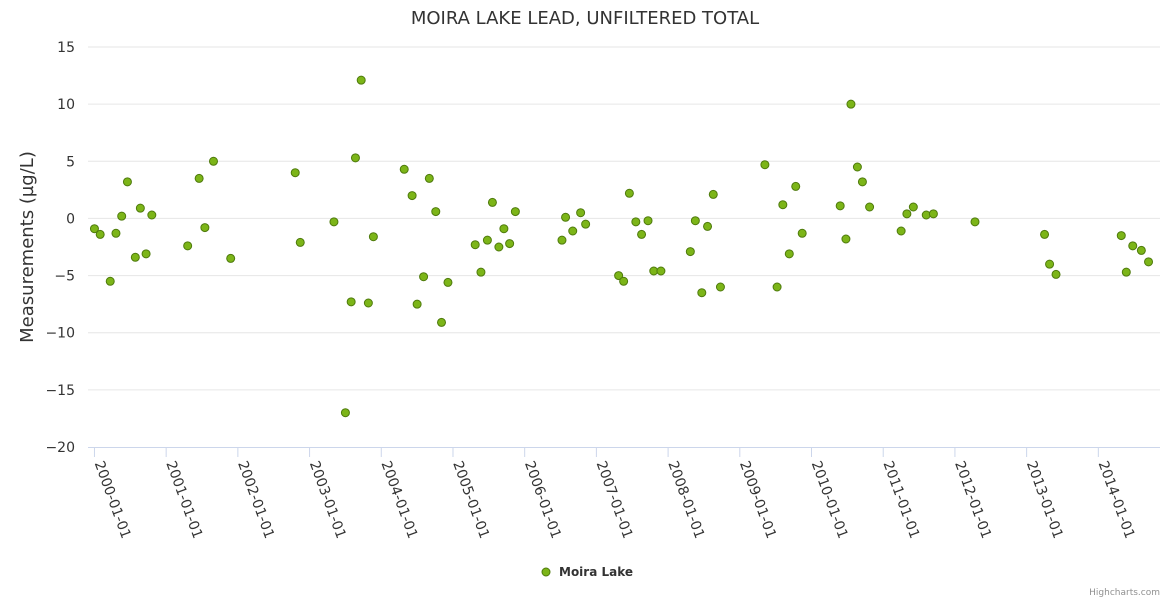 This screenshot has height=600, width=1170. Describe the element at coordinates (829, 500) in the screenshot. I see `x-tick-label: 2010-01-01` at that location.